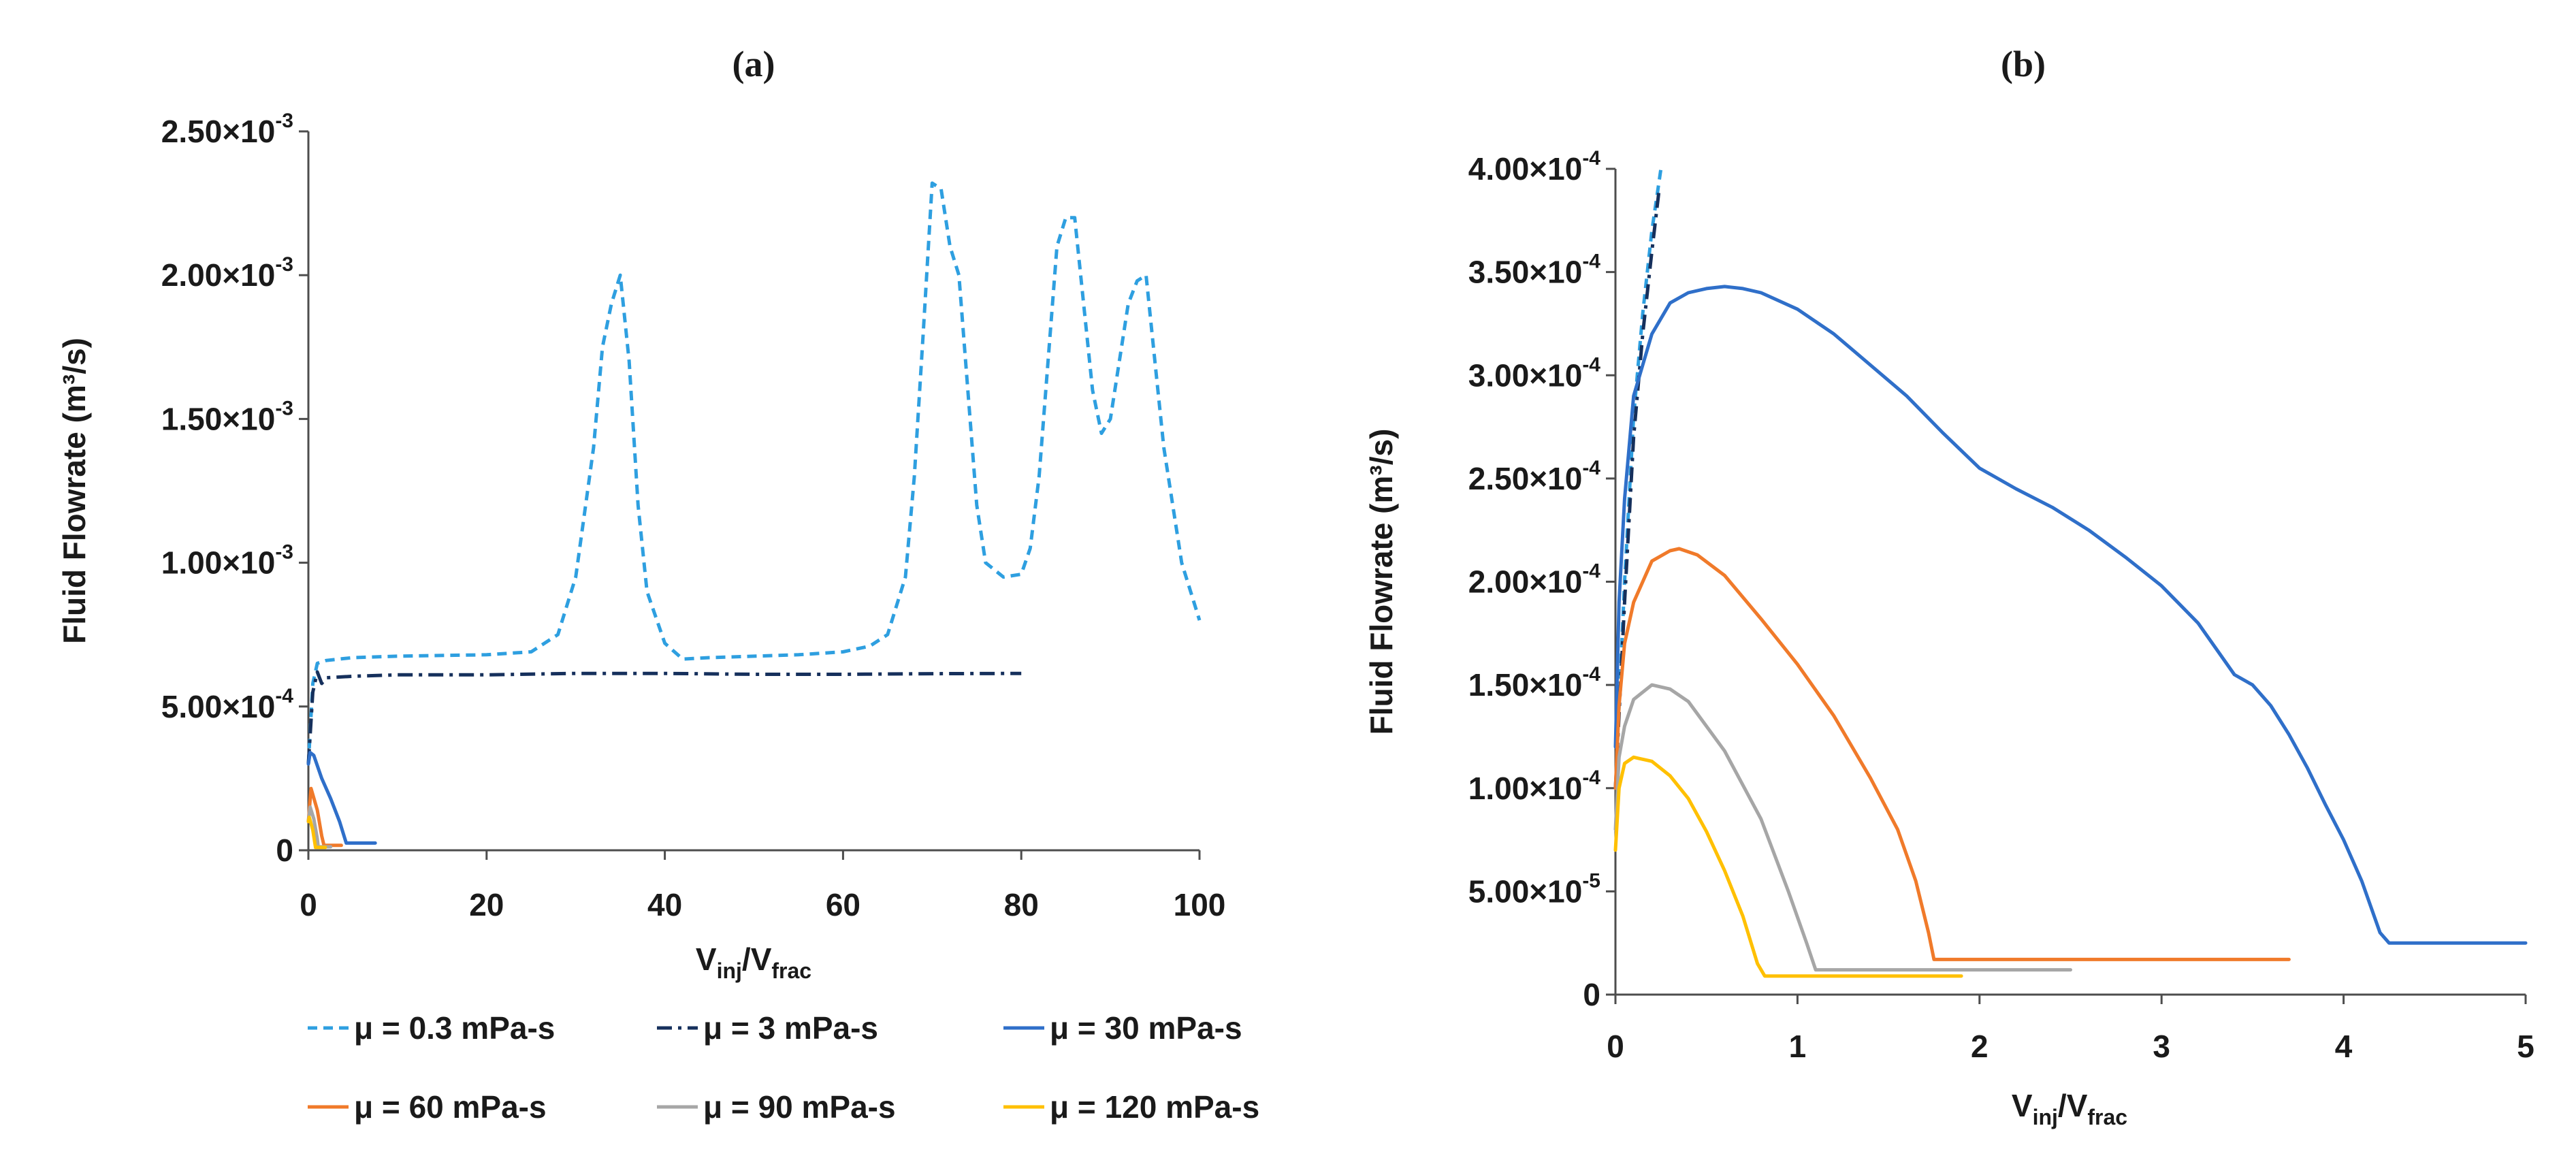 This screenshot has width=2576, height=1175. I want to click on legend-label-2: μ = 30 mPa-s, so click(1146, 1028).